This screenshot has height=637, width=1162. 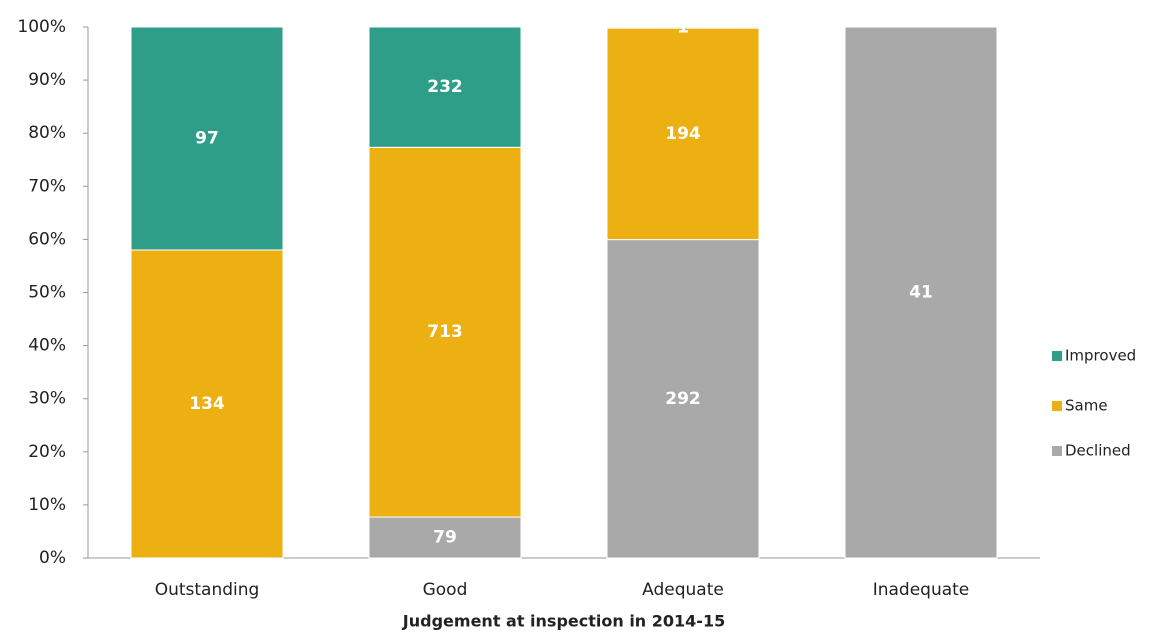 I want to click on data-label: 292, so click(x=683, y=399).